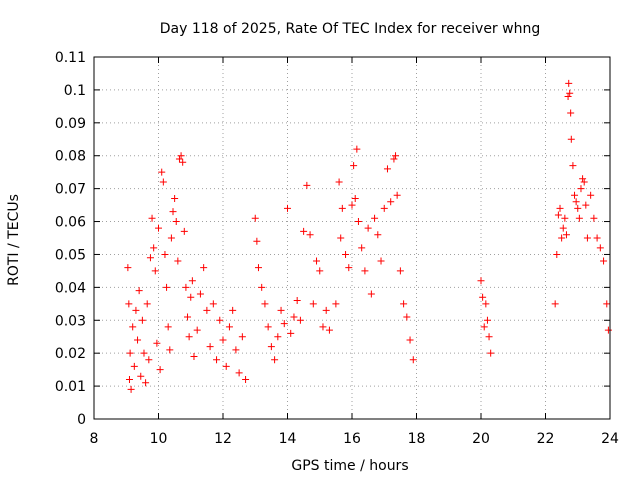 Image resolution: width=640 pixels, height=480 pixels. What do you see at coordinates (14, 240) in the screenshot?
I see `y-axis-label: ROTI / TECUs` at bounding box center [14, 240].